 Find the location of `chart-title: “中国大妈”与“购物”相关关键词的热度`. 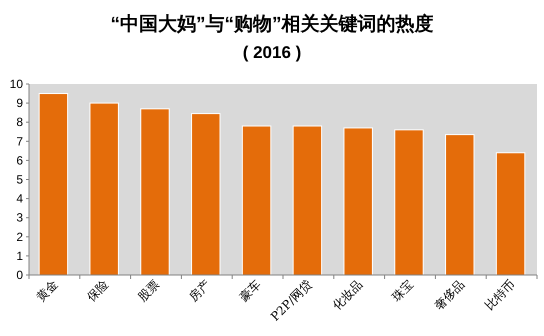

chart-title: “中国大妈”与“购物”相关关键词的热度 is located at coordinates (272, 24).